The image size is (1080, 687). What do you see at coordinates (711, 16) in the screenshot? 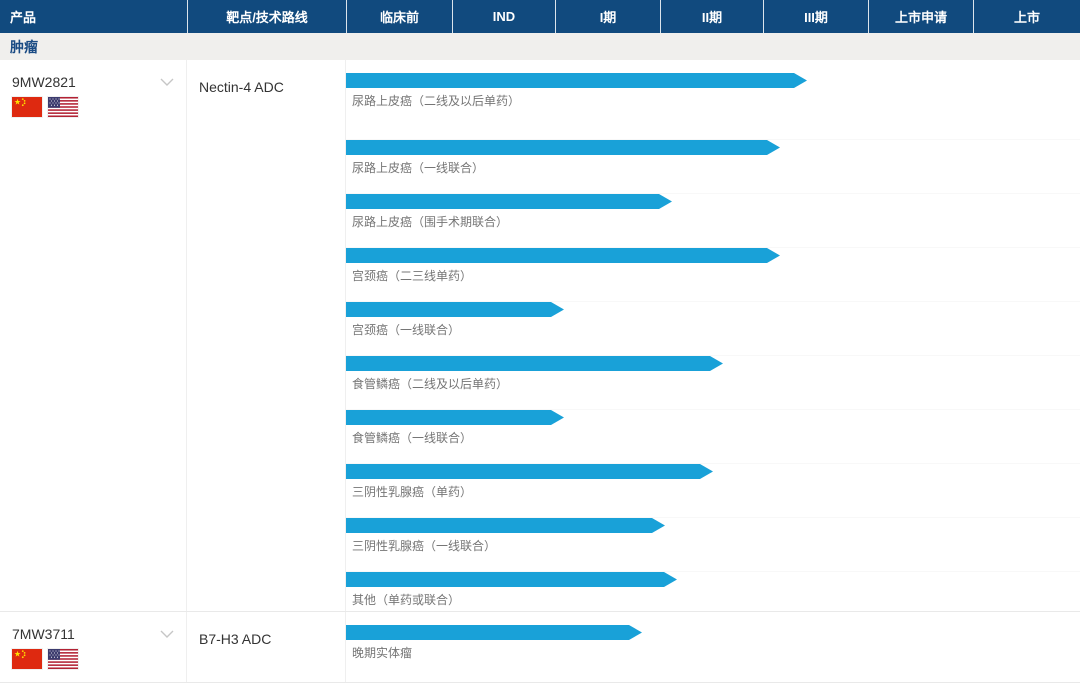
I see `column-header-phase2: II期` at bounding box center [711, 16].